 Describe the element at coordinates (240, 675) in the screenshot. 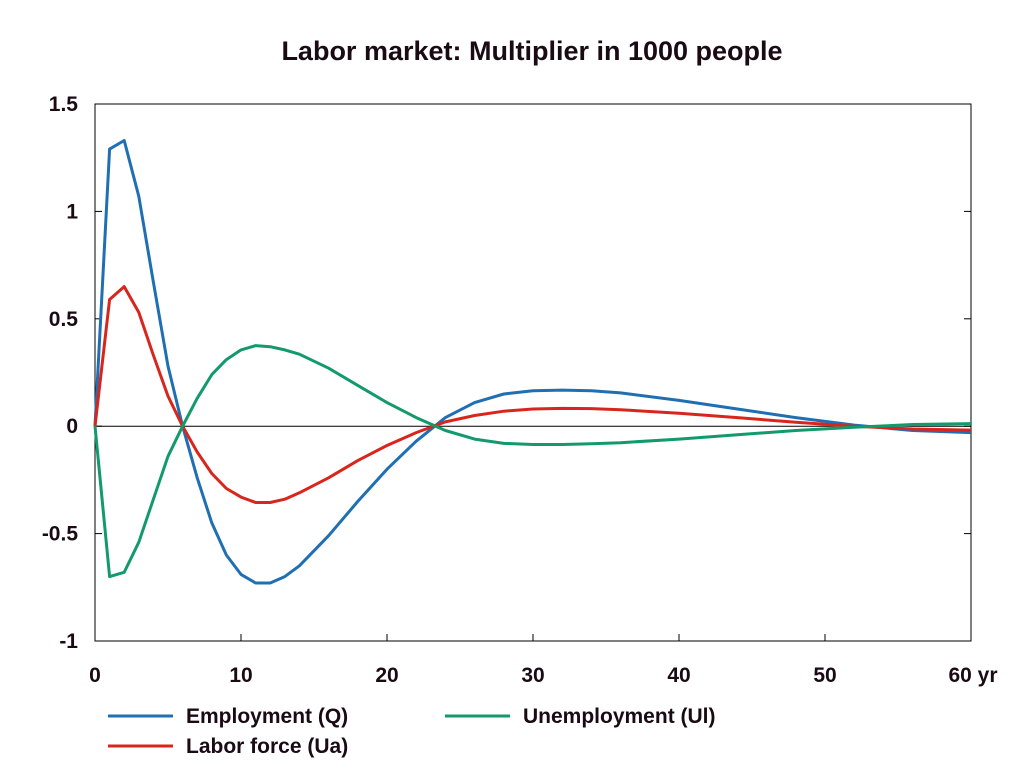

I see `x-tick-label: 10` at that location.